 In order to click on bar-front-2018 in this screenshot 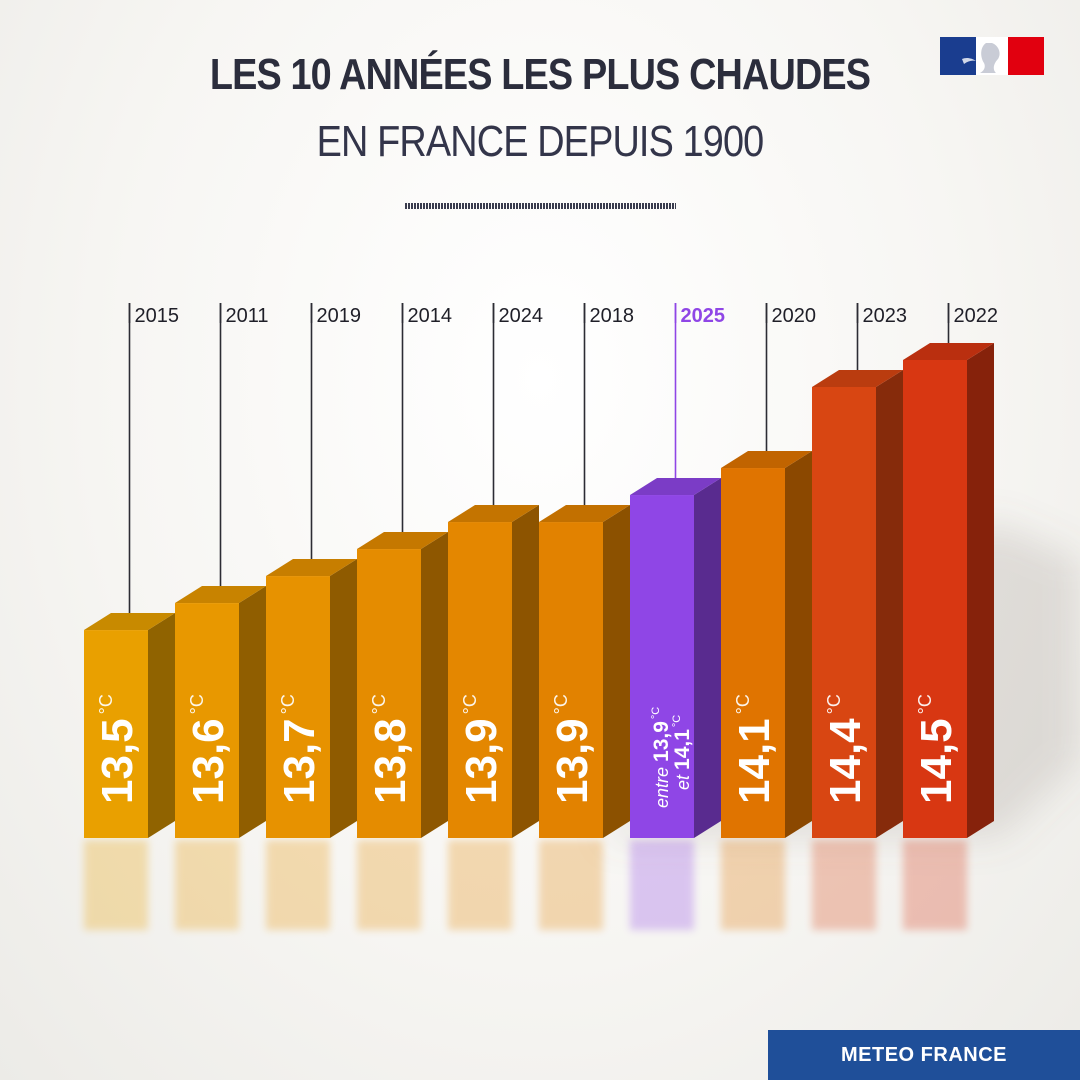, I will do `click(571, 680)`.